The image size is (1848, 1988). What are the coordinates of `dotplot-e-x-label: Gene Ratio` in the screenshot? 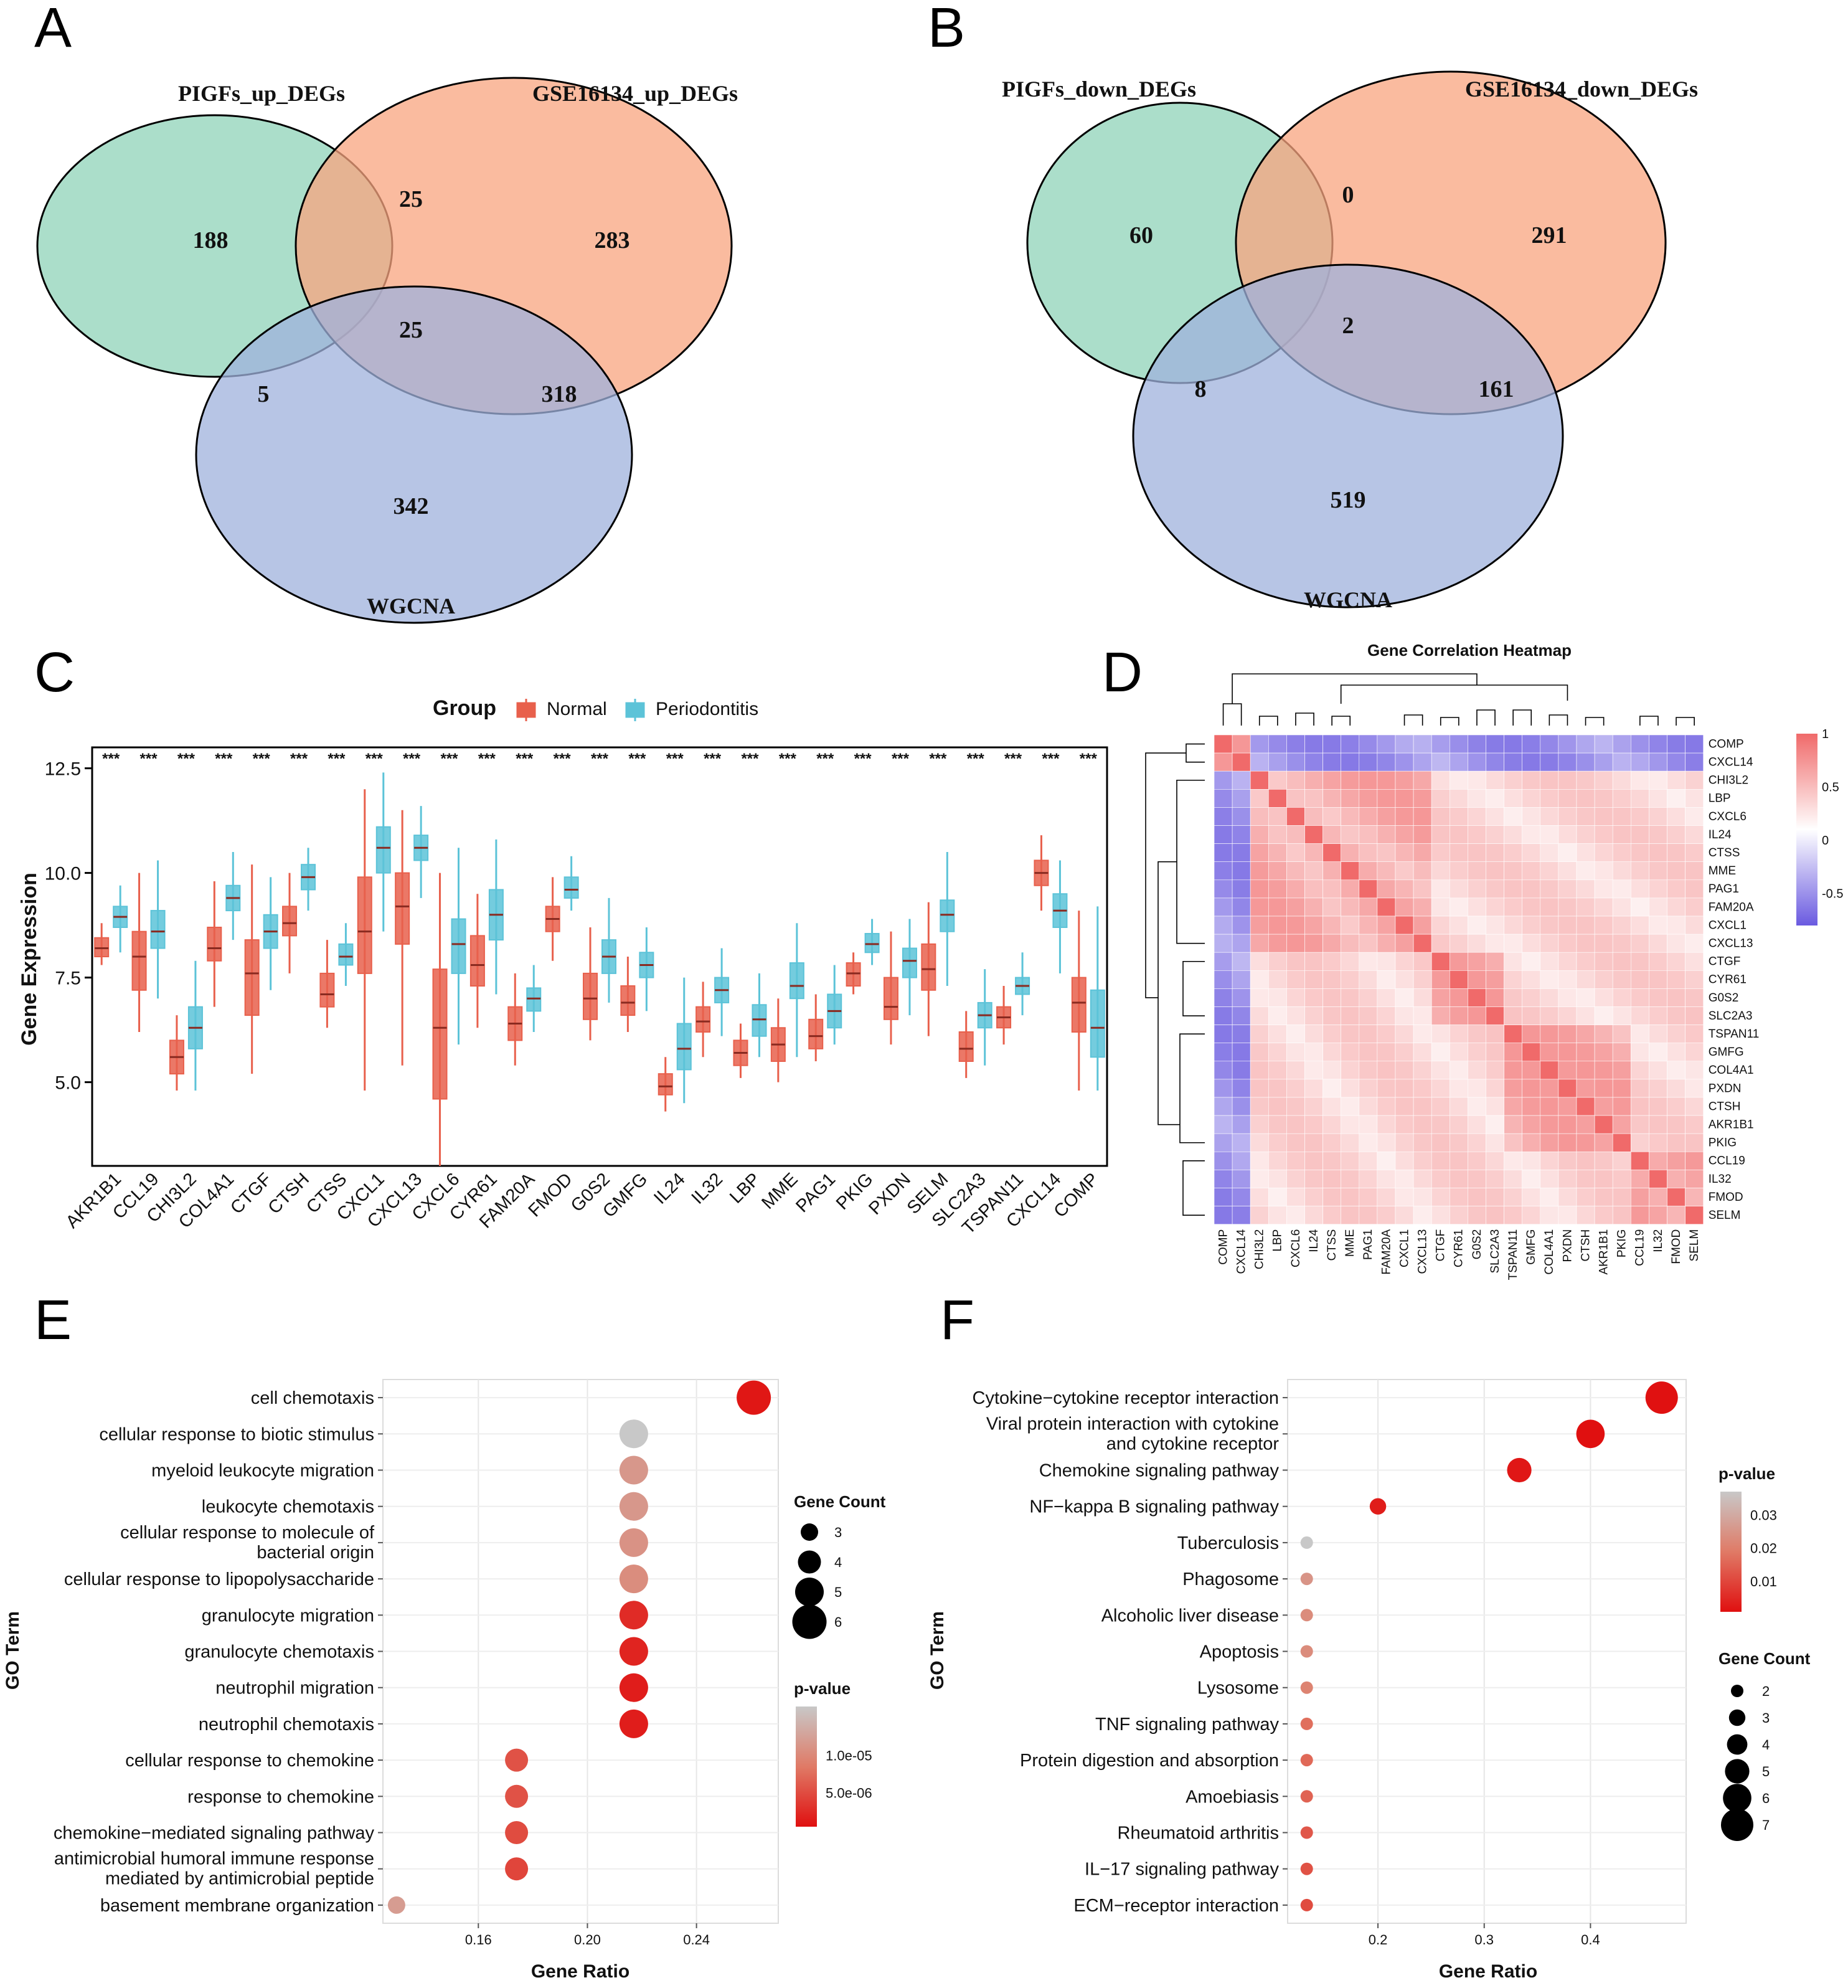 It's located at (580, 1972).